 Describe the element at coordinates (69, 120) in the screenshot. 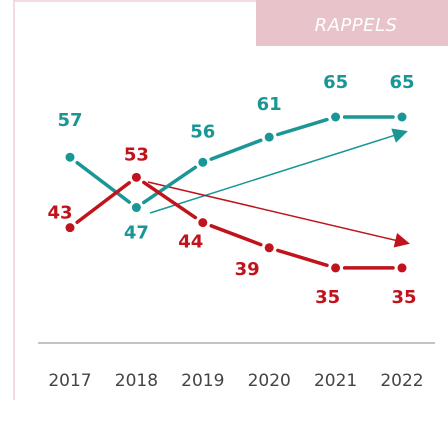

I see `data-label: 57` at that location.